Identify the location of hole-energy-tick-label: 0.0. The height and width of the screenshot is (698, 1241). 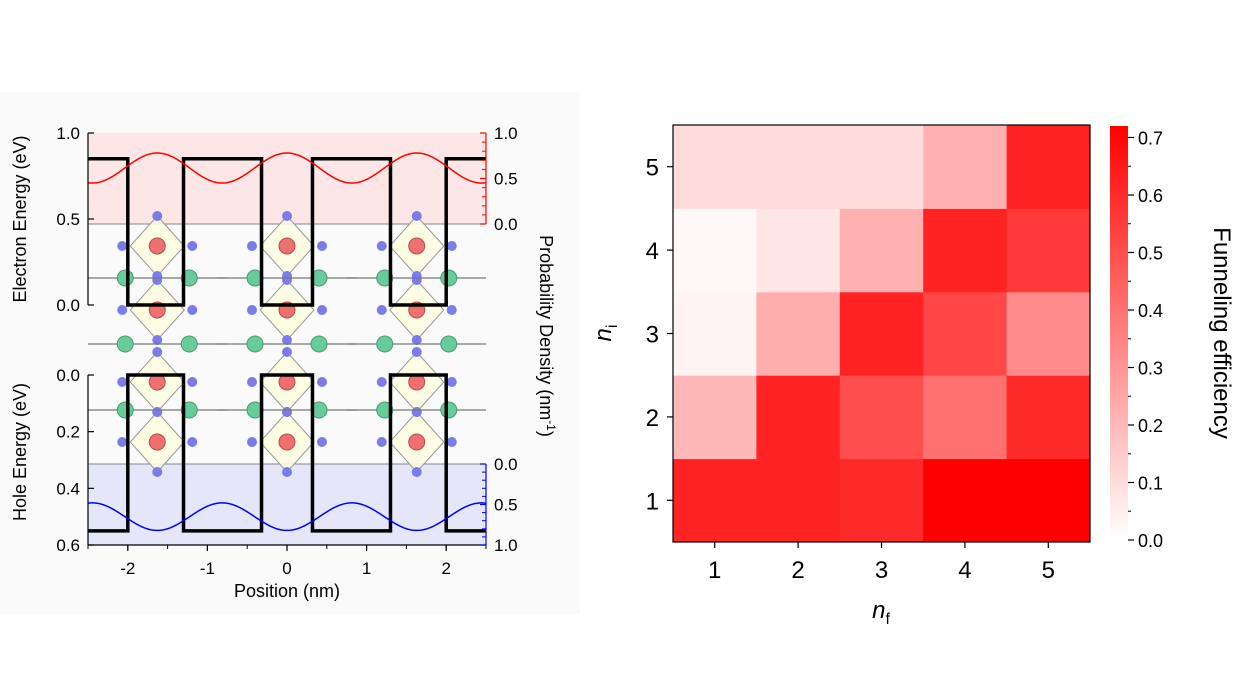
(68, 375).